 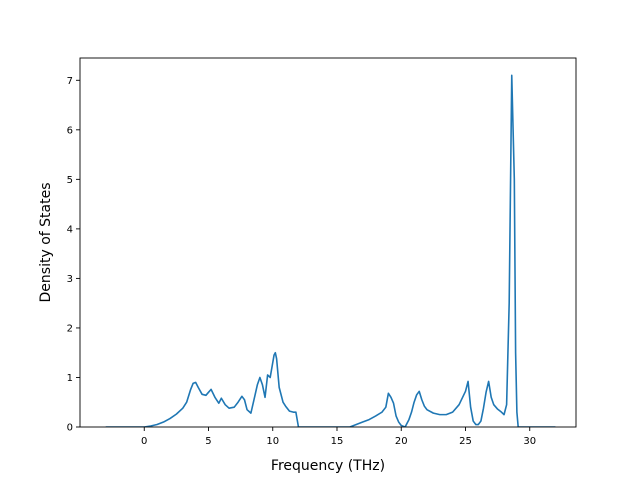 What do you see at coordinates (328, 466) in the screenshot?
I see `x-axis-label: Frequency (THz)` at bounding box center [328, 466].